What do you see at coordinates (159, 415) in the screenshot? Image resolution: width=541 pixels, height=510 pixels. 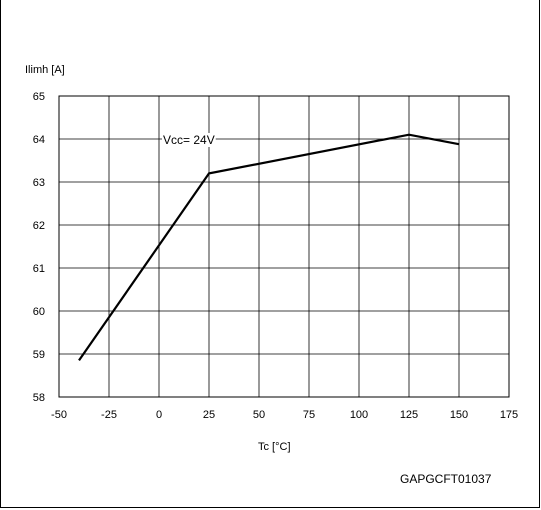 I see `x-tick-label: 0` at bounding box center [159, 415].